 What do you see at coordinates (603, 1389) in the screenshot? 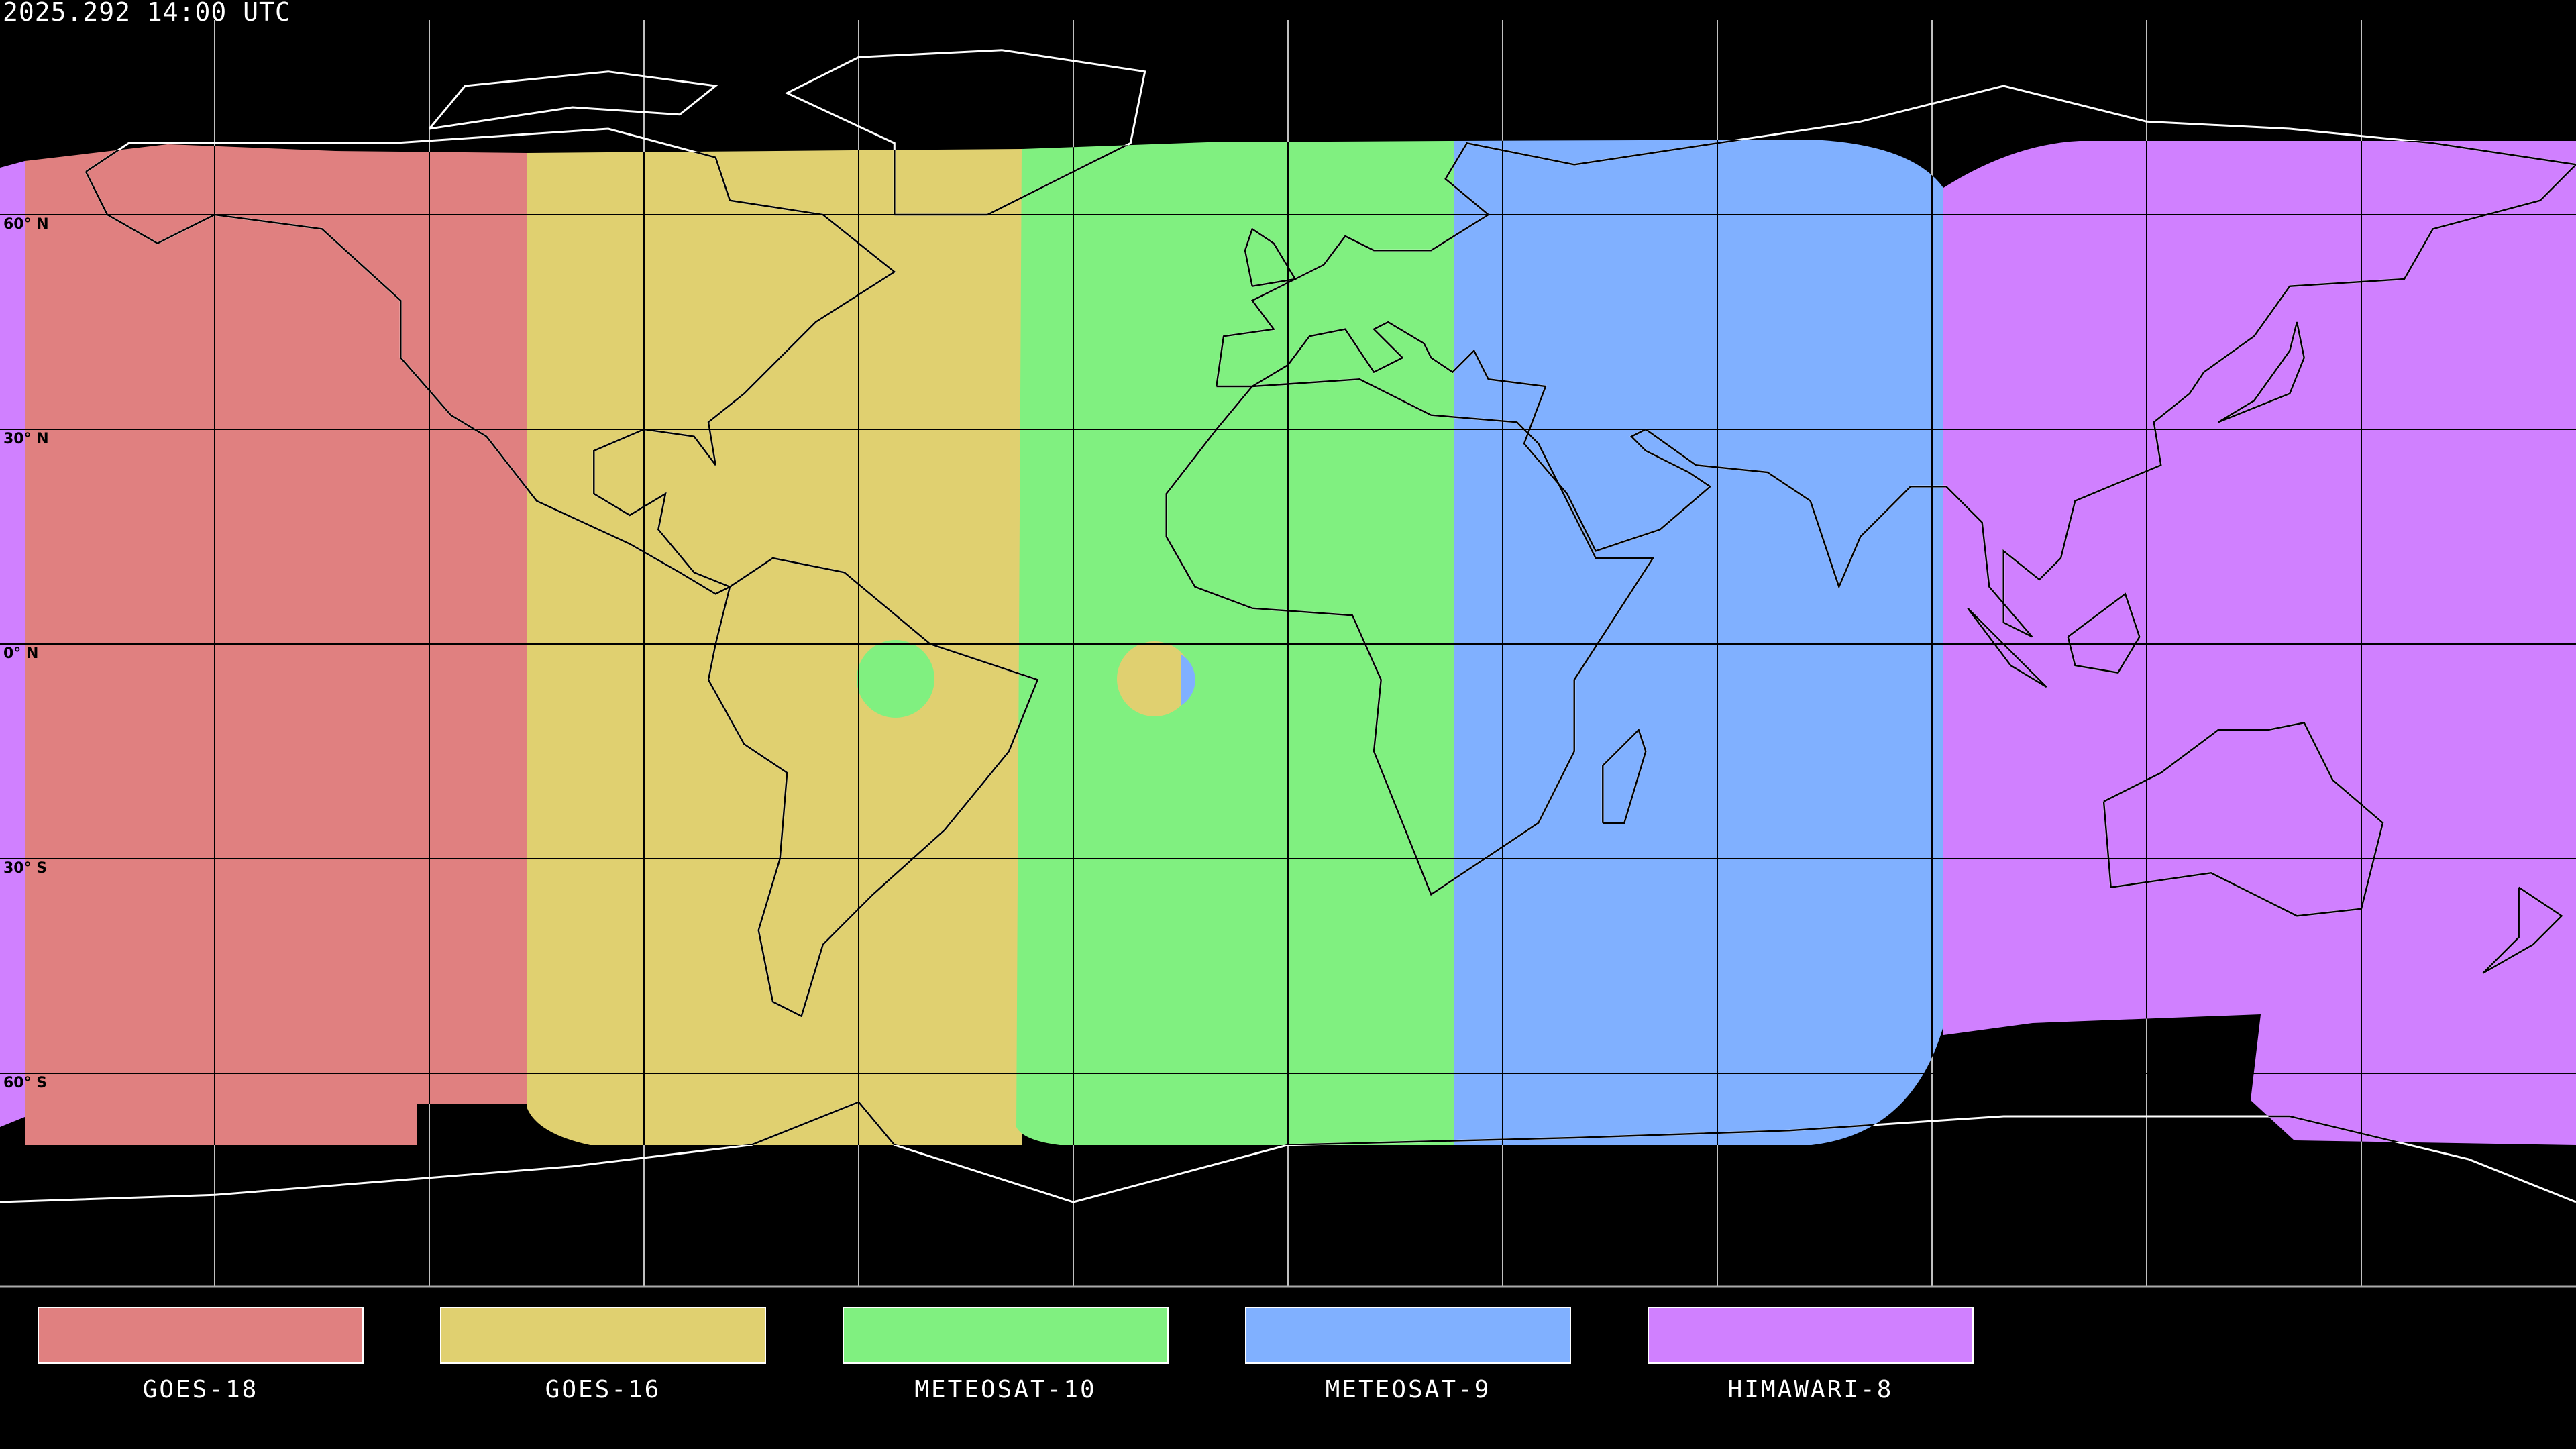
I see `legend-label: GOES-16` at bounding box center [603, 1389].